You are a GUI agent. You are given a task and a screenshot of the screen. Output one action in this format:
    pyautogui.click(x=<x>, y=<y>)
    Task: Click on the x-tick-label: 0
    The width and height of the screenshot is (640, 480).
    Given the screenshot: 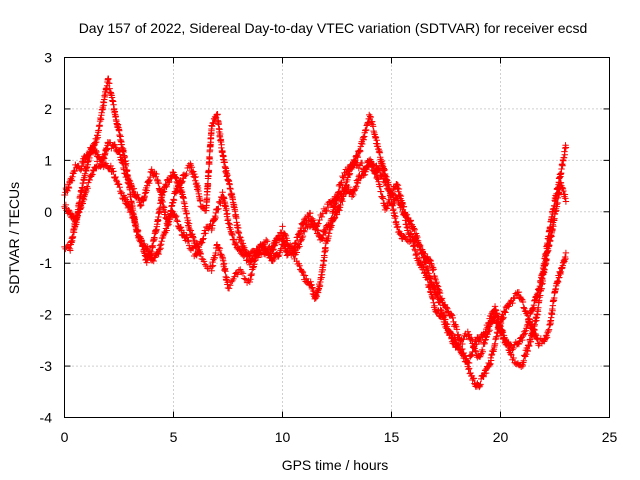 What is the action you would take?
    pyautogui.click(x=65, y=437)
    